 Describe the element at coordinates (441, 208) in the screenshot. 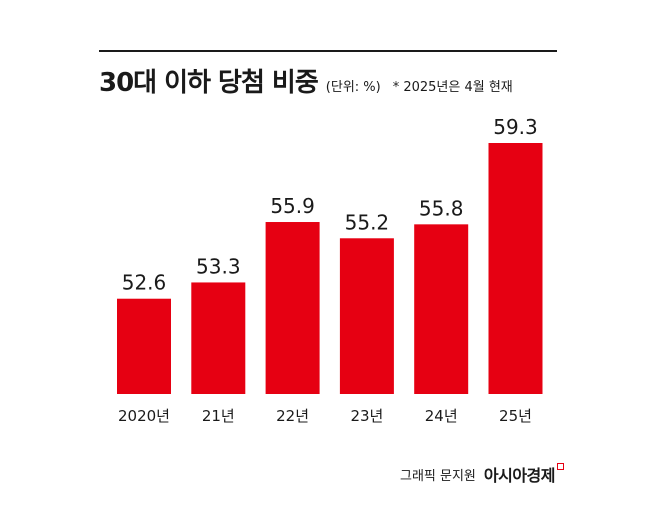

I see `data-label: 55.8` at that location.